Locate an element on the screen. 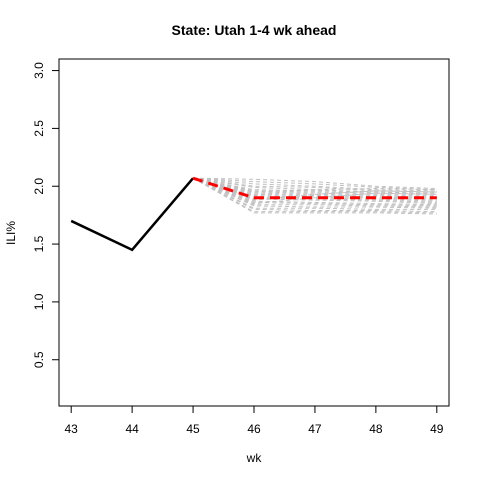 This screenshot has width=480, height=480. x-tick-label: 46 is located at coordinates (254, 429).